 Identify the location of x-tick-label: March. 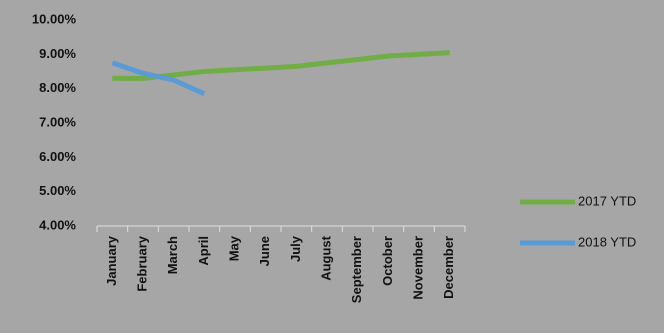
(172, 255).